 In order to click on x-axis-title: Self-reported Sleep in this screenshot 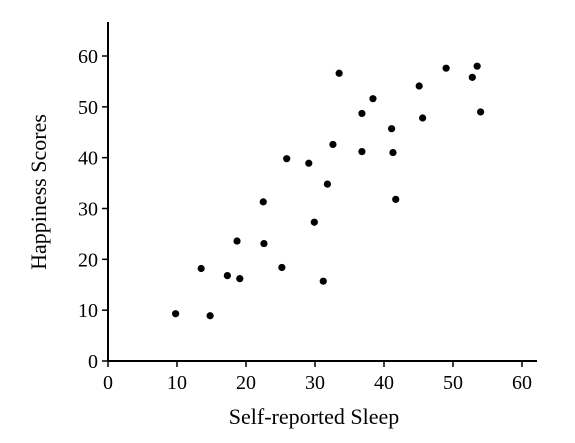, I will do `click(314, 416)`.